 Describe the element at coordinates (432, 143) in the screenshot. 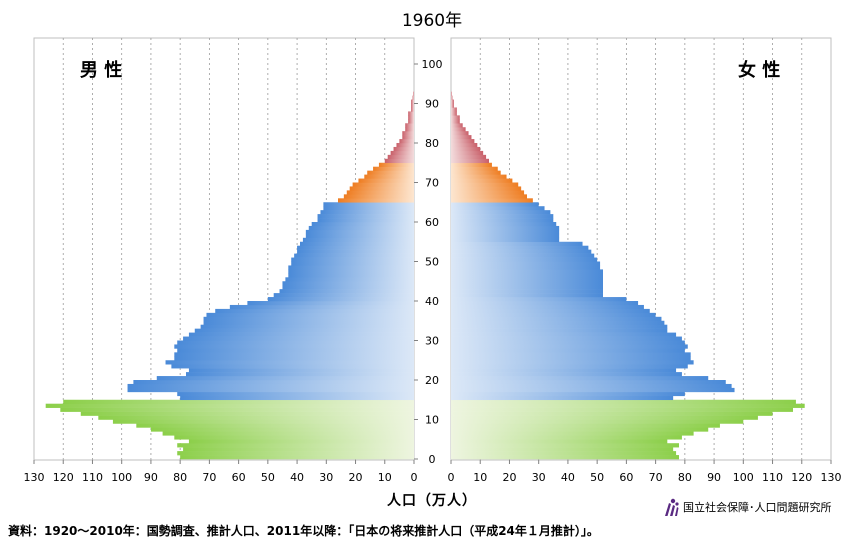

I see `age-tick-label: 80` at that location.